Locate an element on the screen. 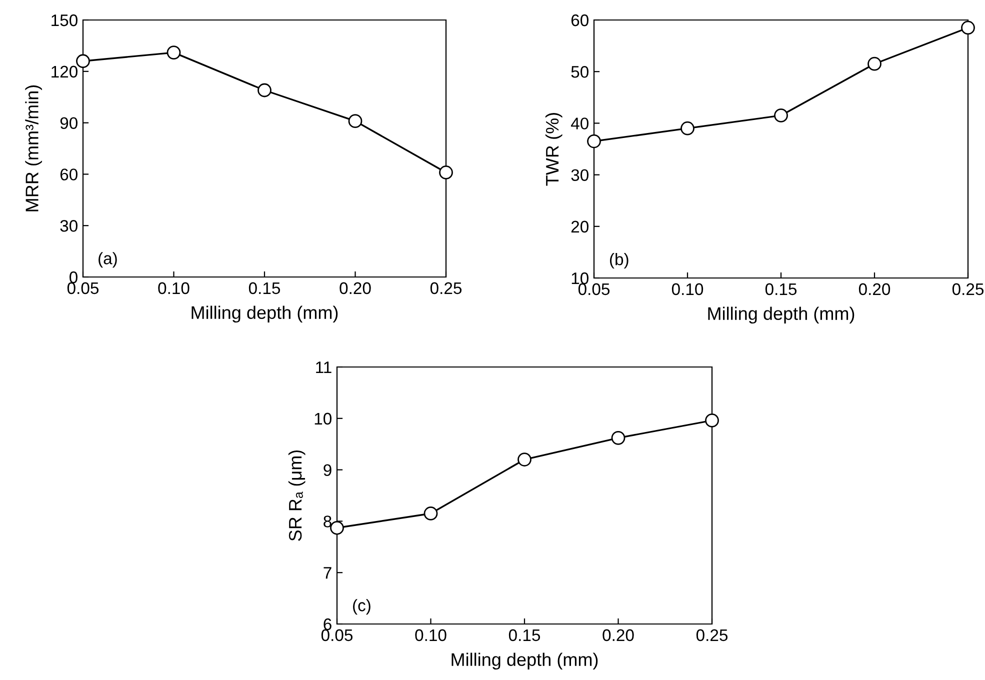 The width and height of the screenshot is (985, 680). y-tick-label: 11 is located at coordinates (324, 368).